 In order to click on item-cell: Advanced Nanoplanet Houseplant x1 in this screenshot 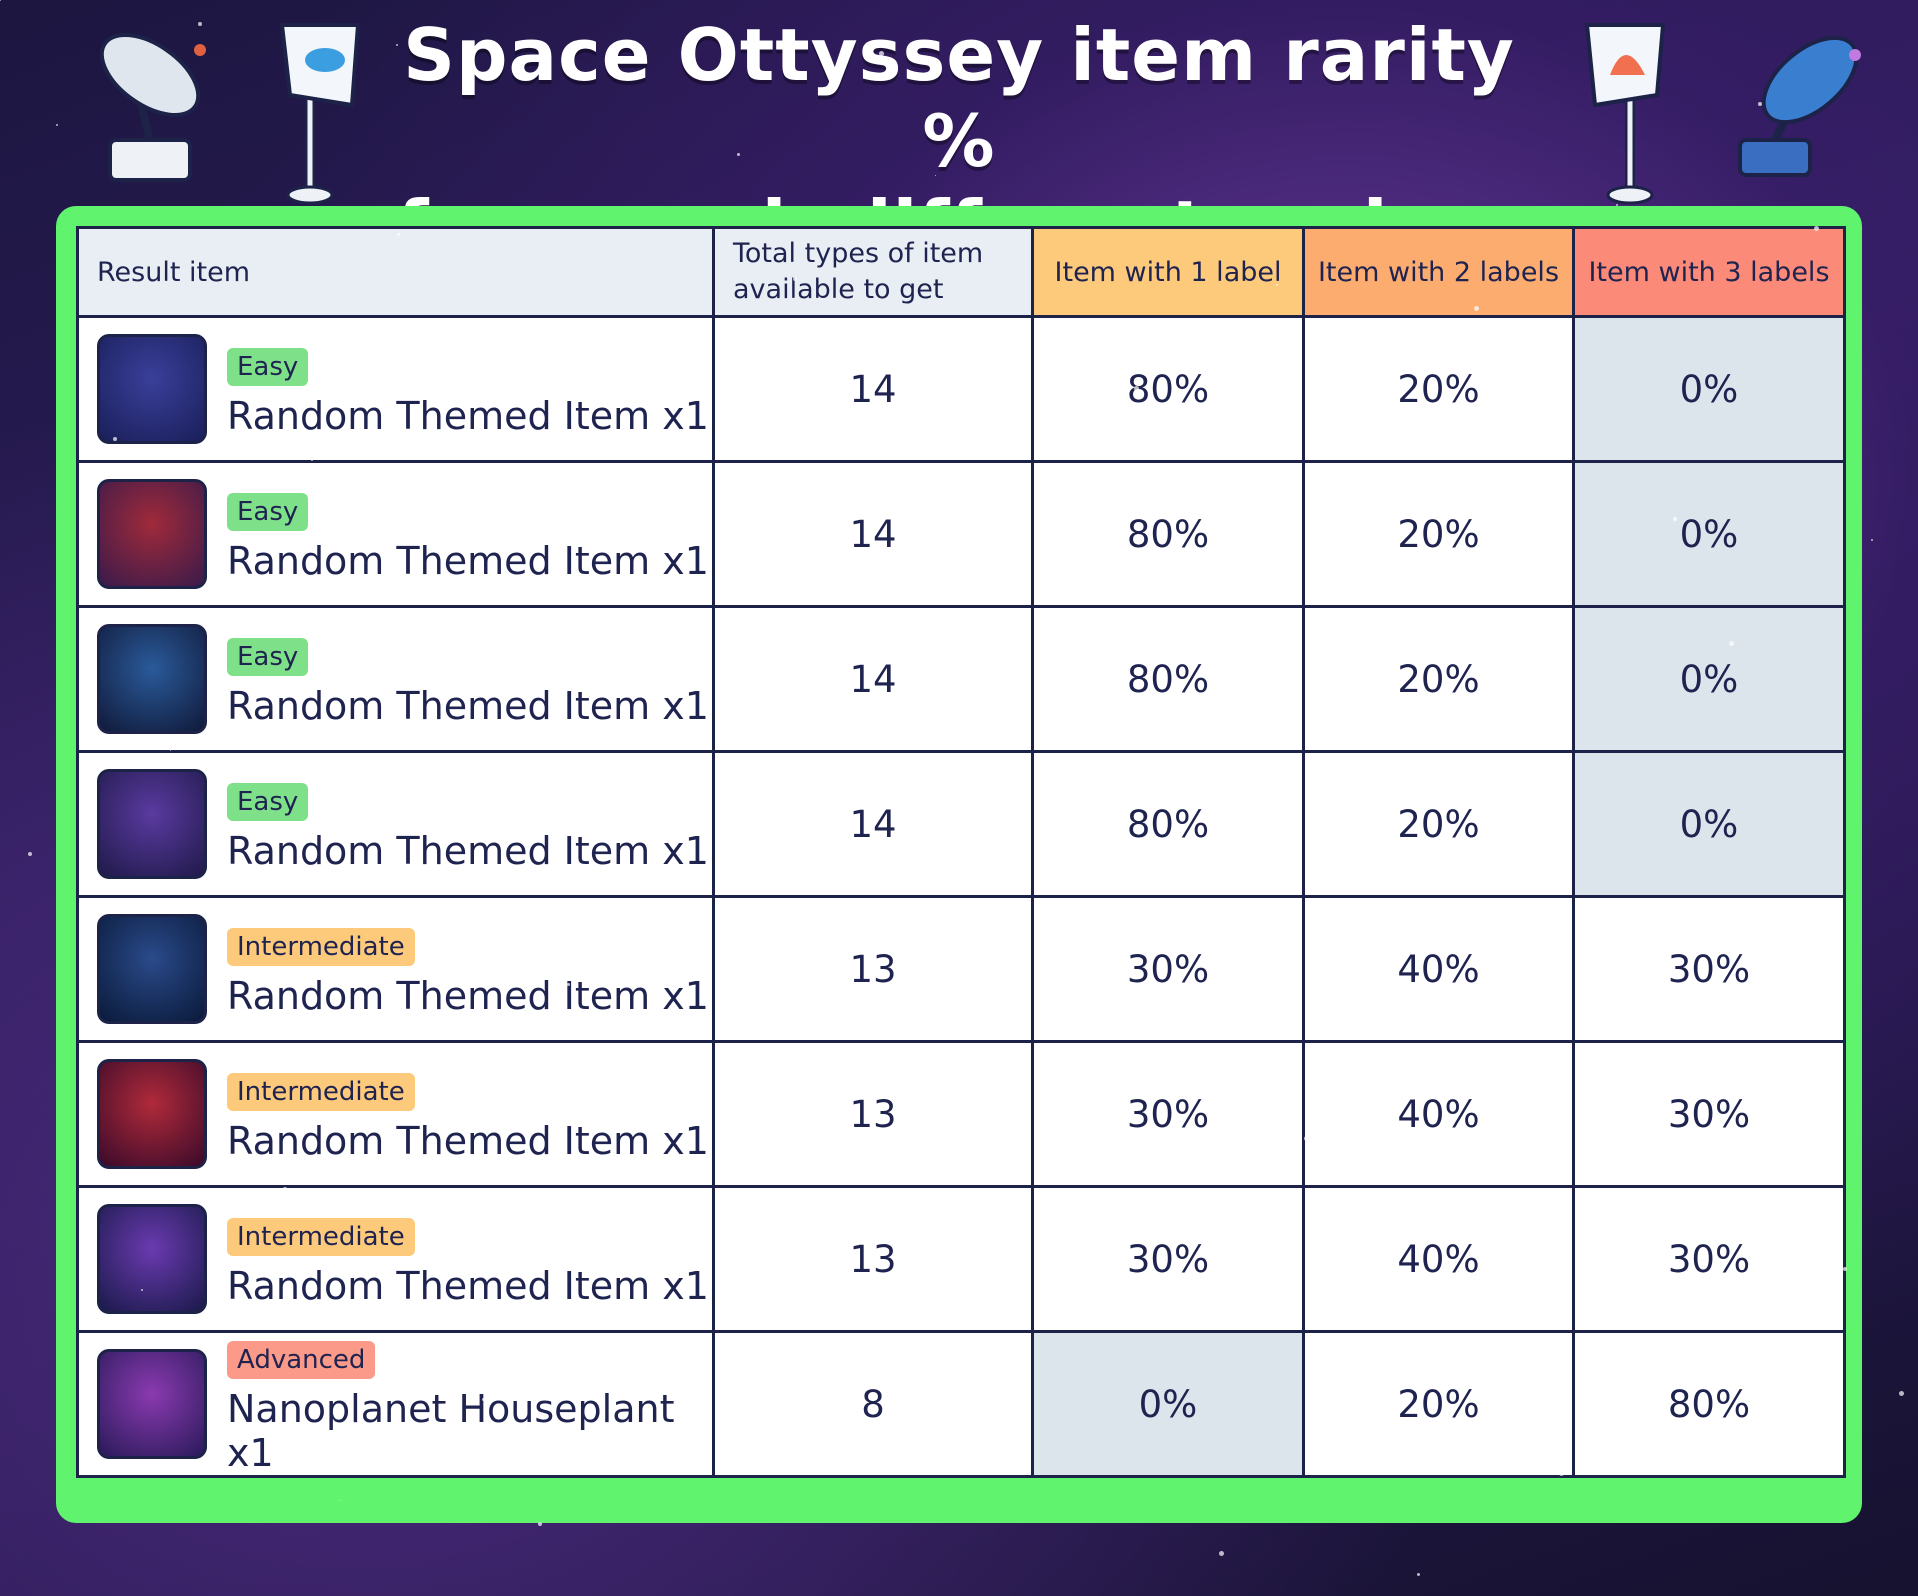, I will do `click(395, 1404)`.